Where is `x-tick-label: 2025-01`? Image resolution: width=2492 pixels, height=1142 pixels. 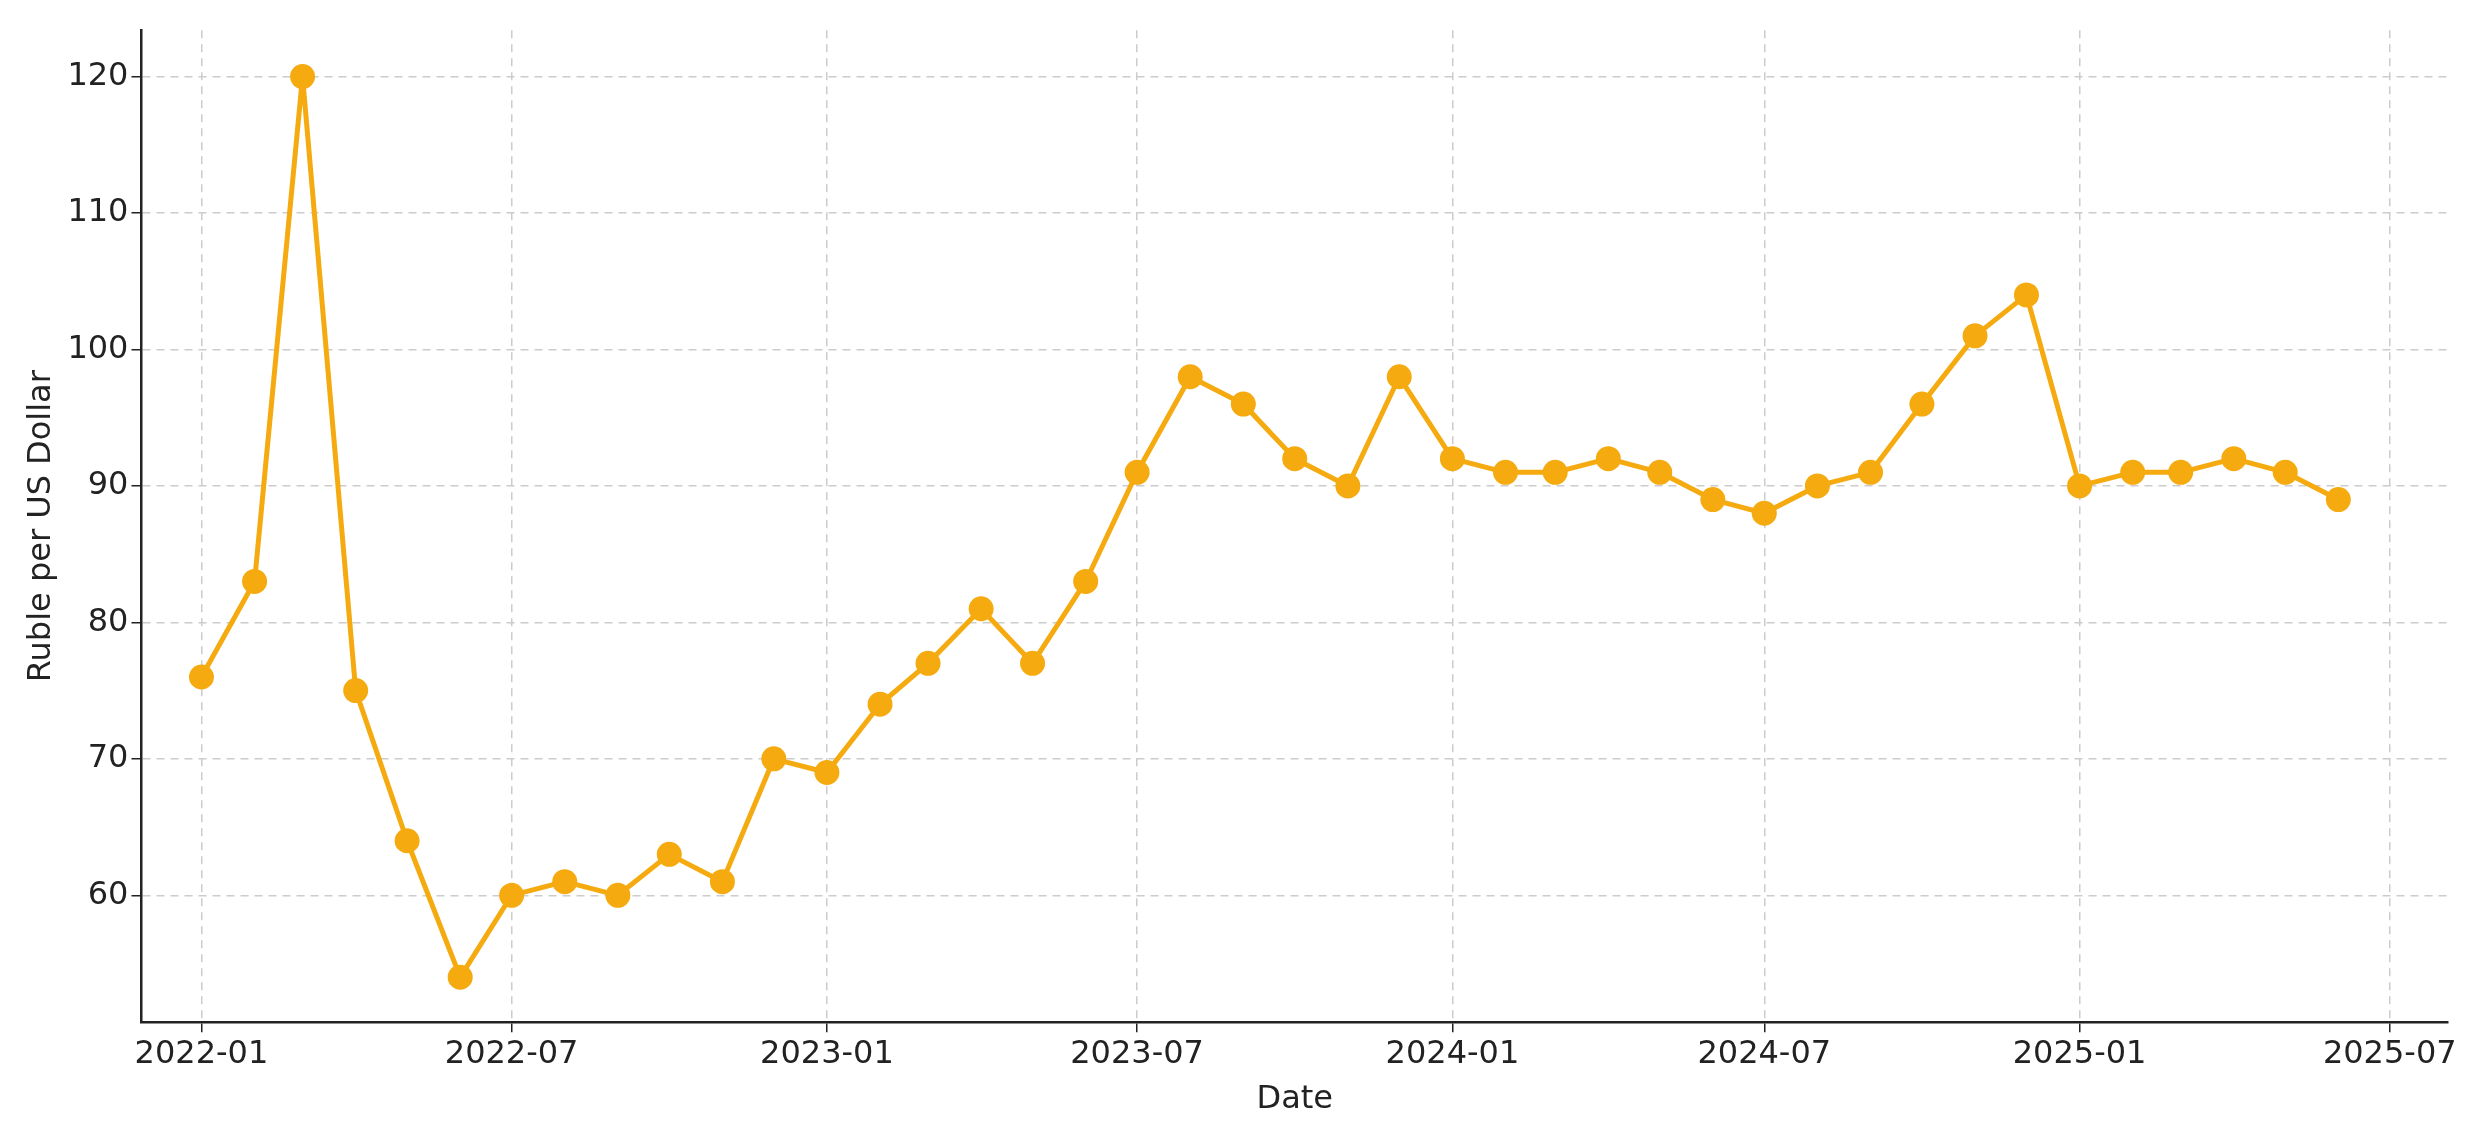 x-tick-label: 2025-01 is located at coordinates (2079, 1051).